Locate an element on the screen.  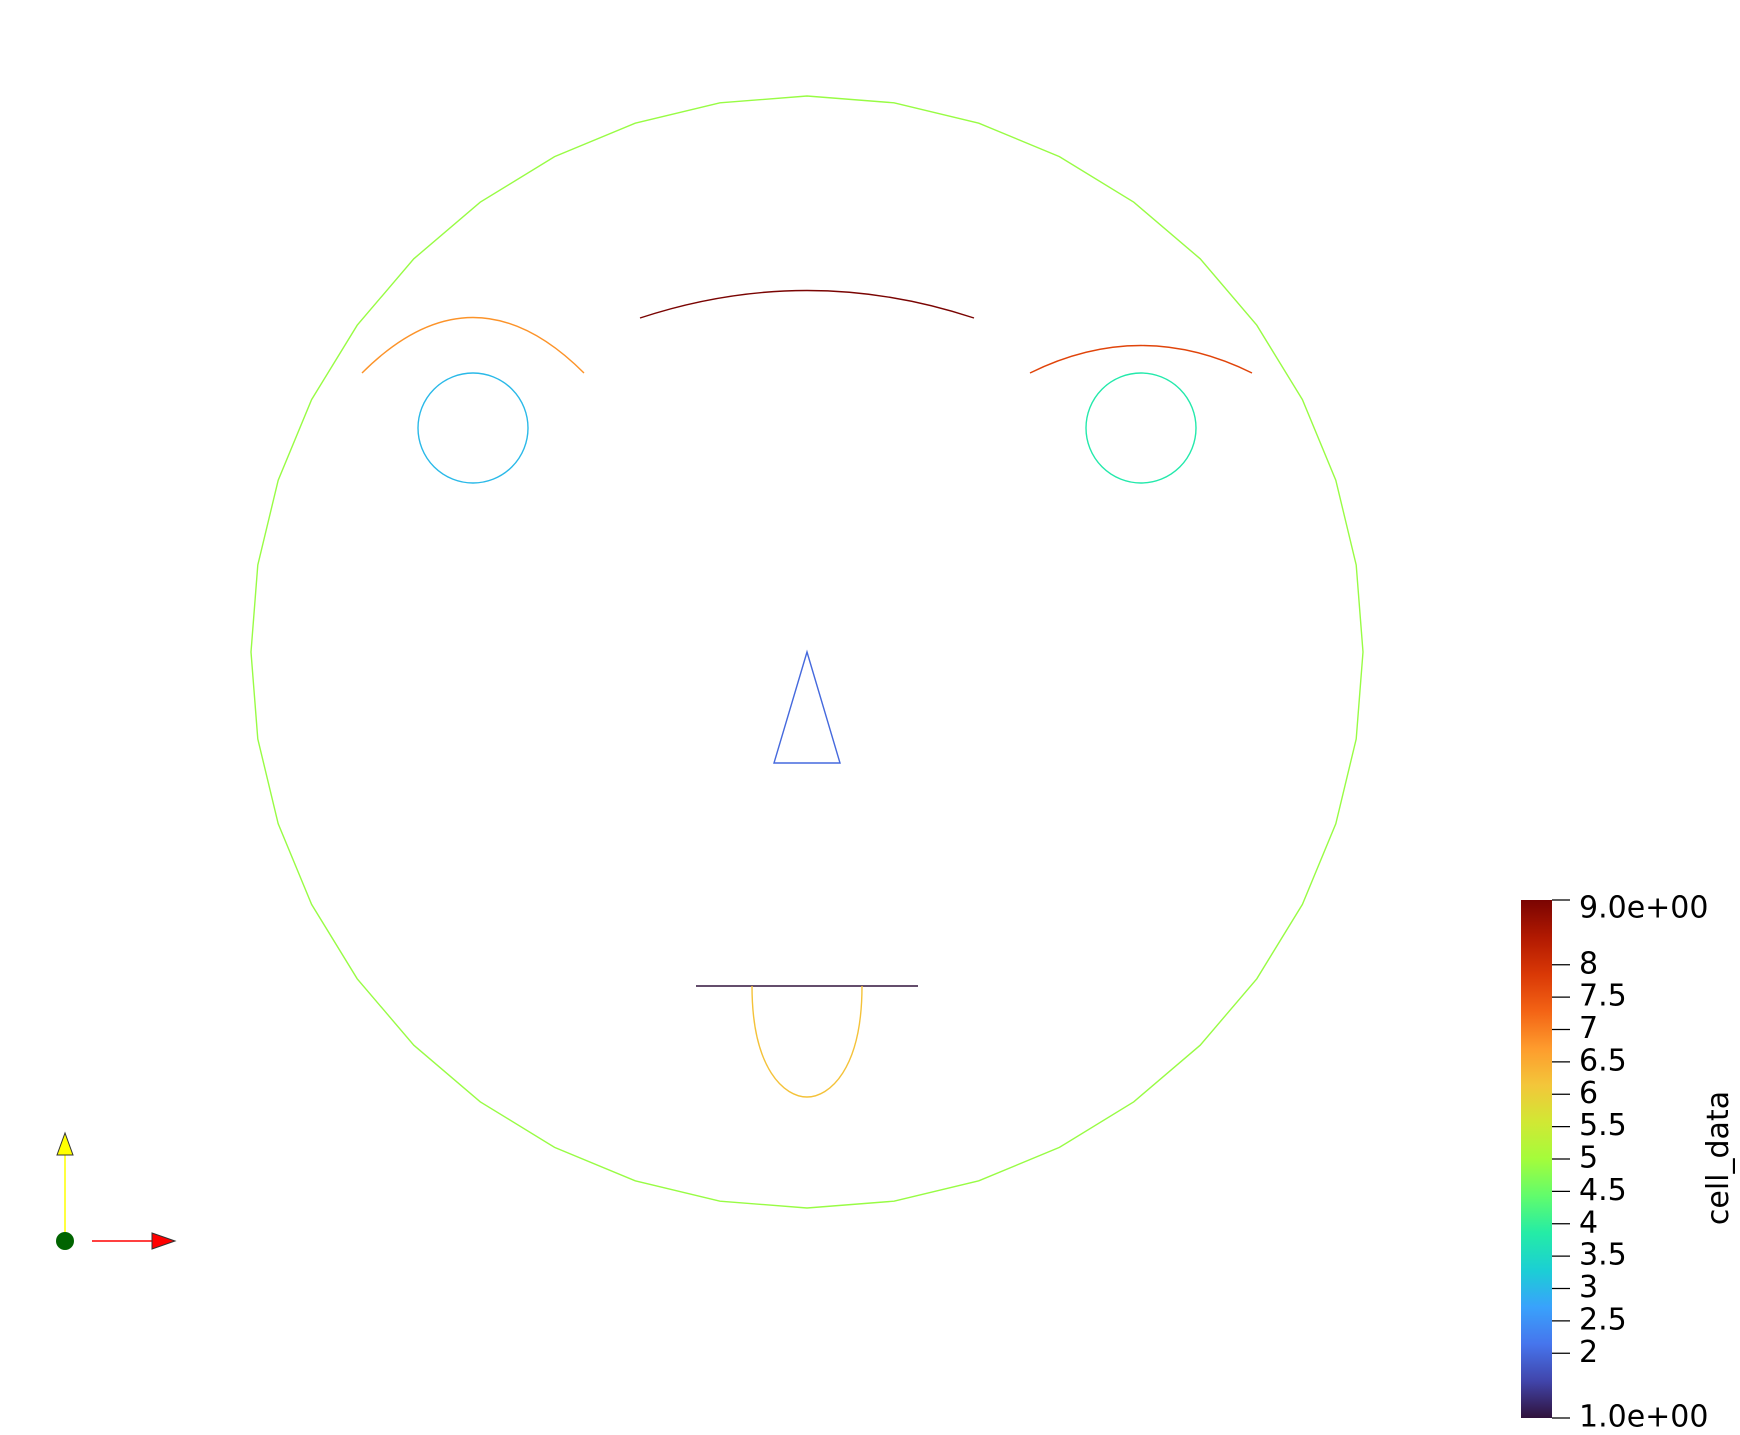
color-bar-min-label: 1.0e+00 is located at coordinates (1643, 1417).